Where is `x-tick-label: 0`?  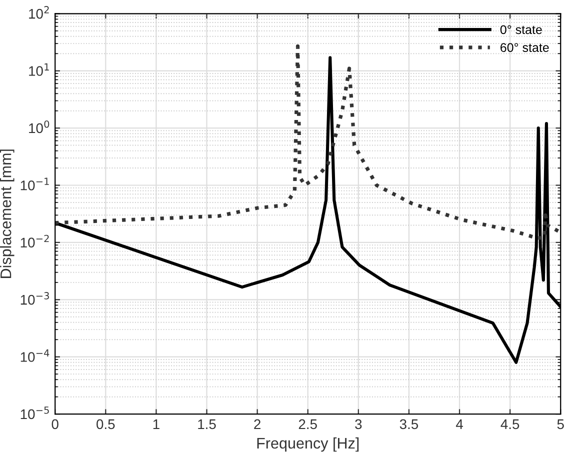
x-tick-label: 0 is located at coordinates (55, 424).